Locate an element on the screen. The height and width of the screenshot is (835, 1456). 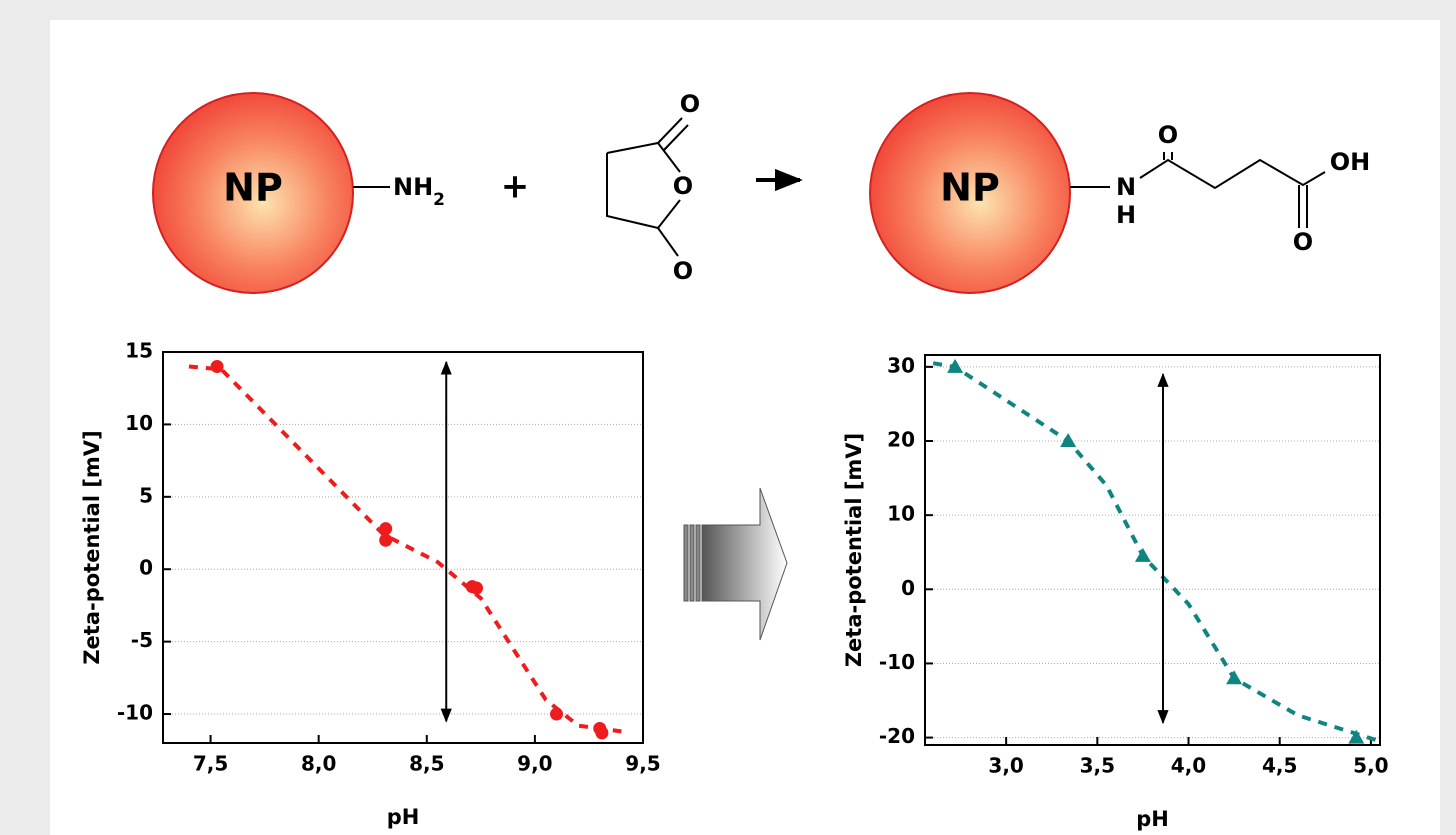
plot-frame is located at coordinates (1152, 550).